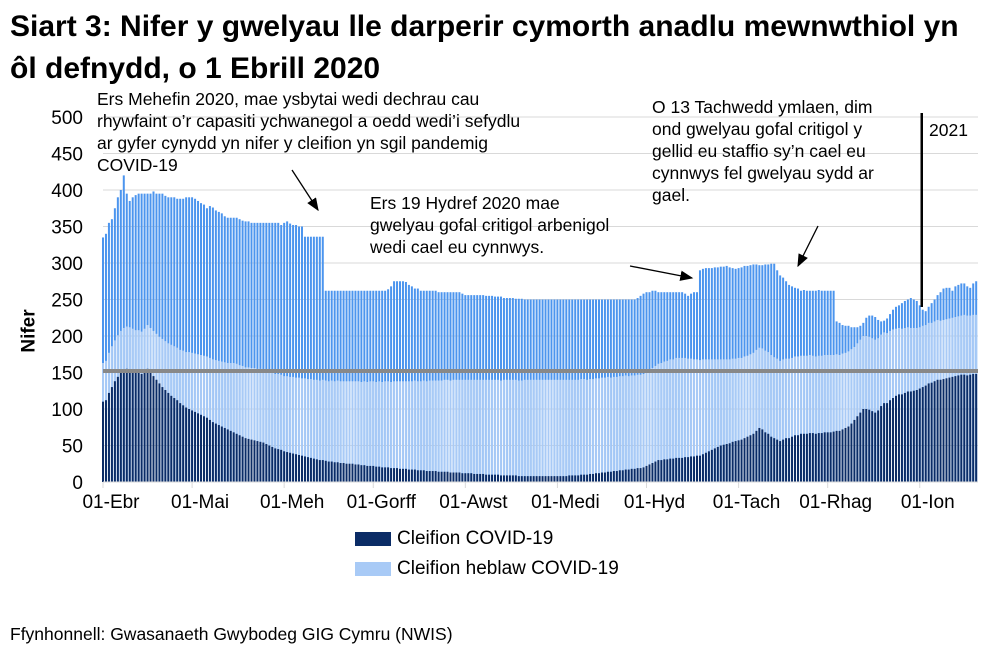 Image resolution: width=995 pixels, height=660 pixels. What do you see at coordinates (67, 410) in the screenshot?
I see `y-tick-label: 100` at bounding box center [67, 410].